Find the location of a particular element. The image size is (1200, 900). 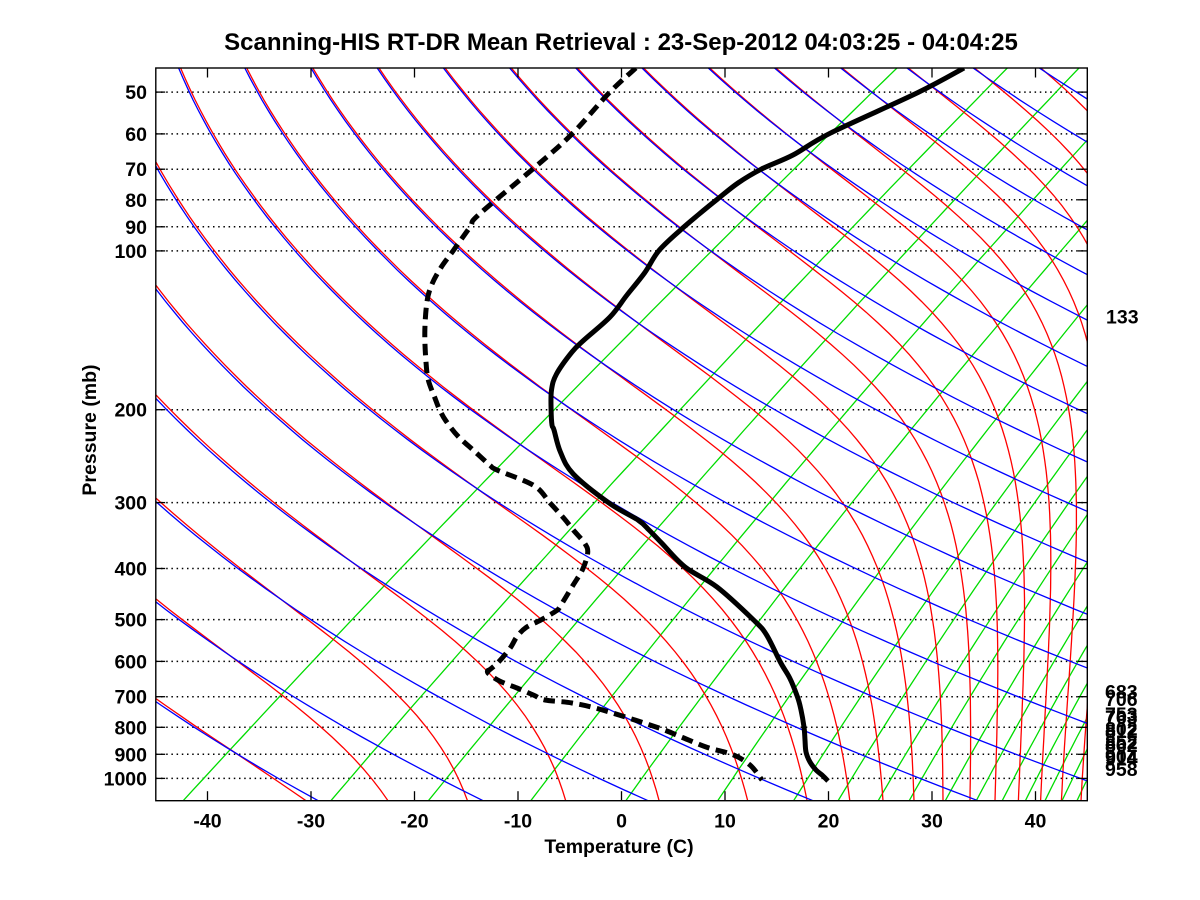

svg-text: -20 is located at coordinates (414, 822).